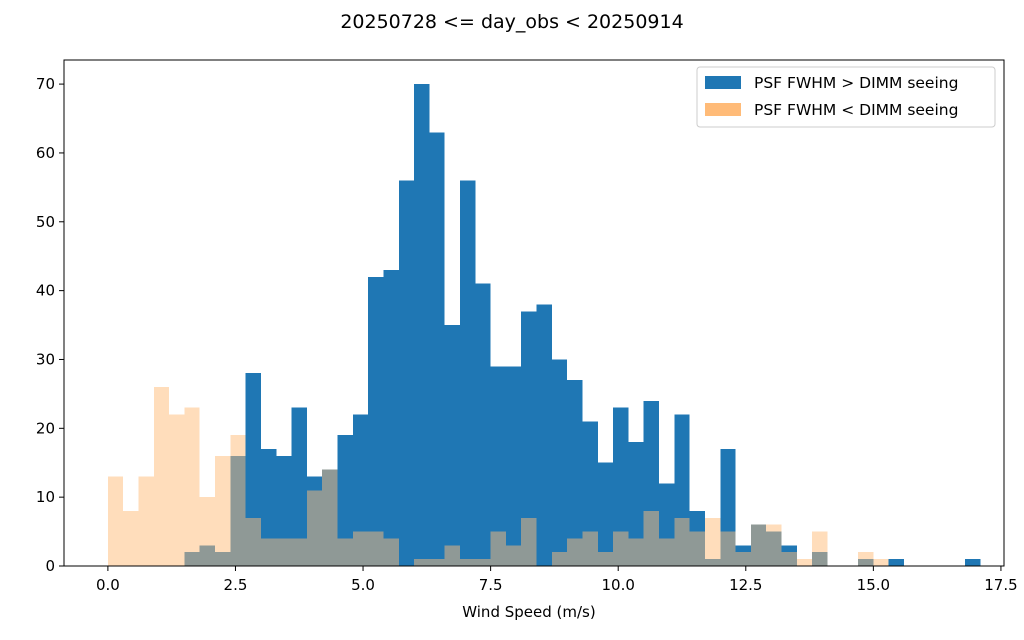 The width and height of the screenshot is (1024, 640). I want to click on y-tick-label: 60, so click(45, 153).